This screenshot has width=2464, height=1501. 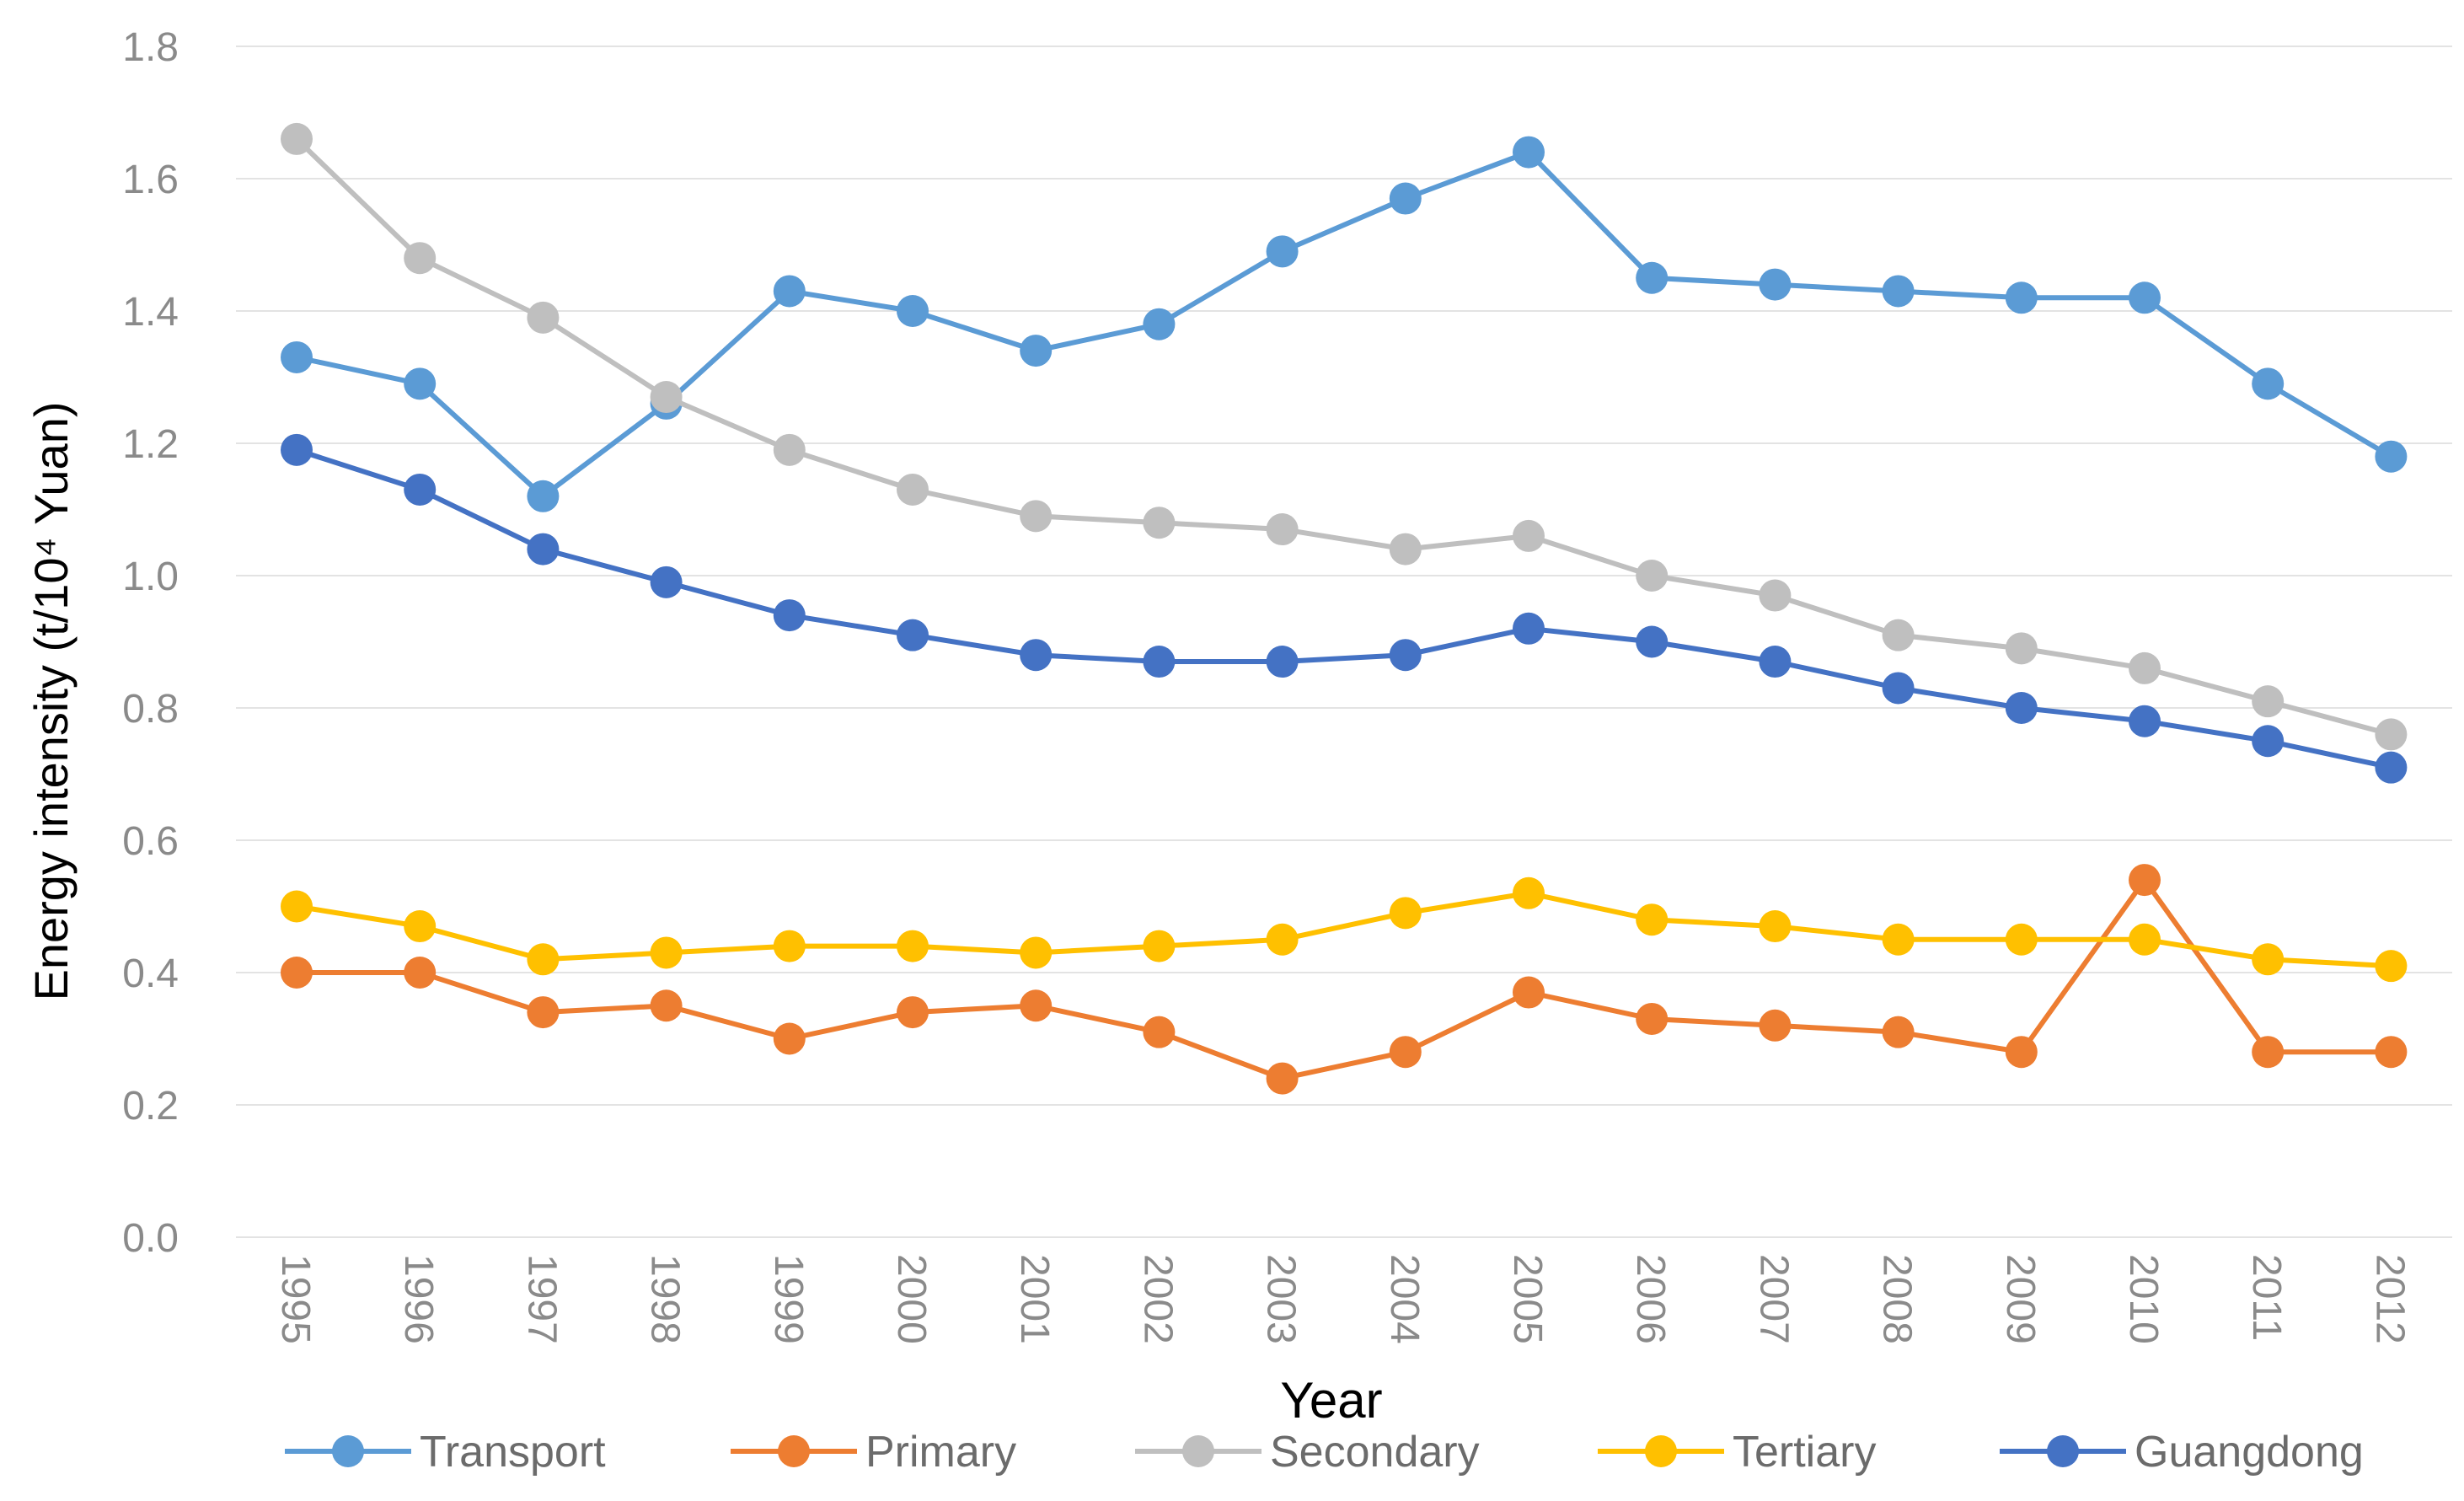 I want to click on x-tick-label: 2002, so click(x=1157, y=1299).